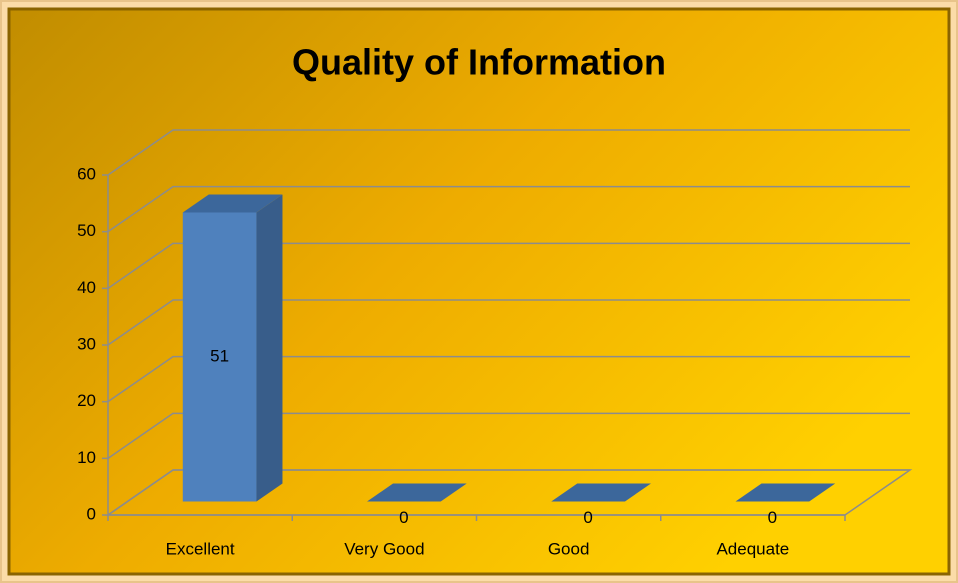  I want to click on chart-title: Quality of Information, so click(479, 62).